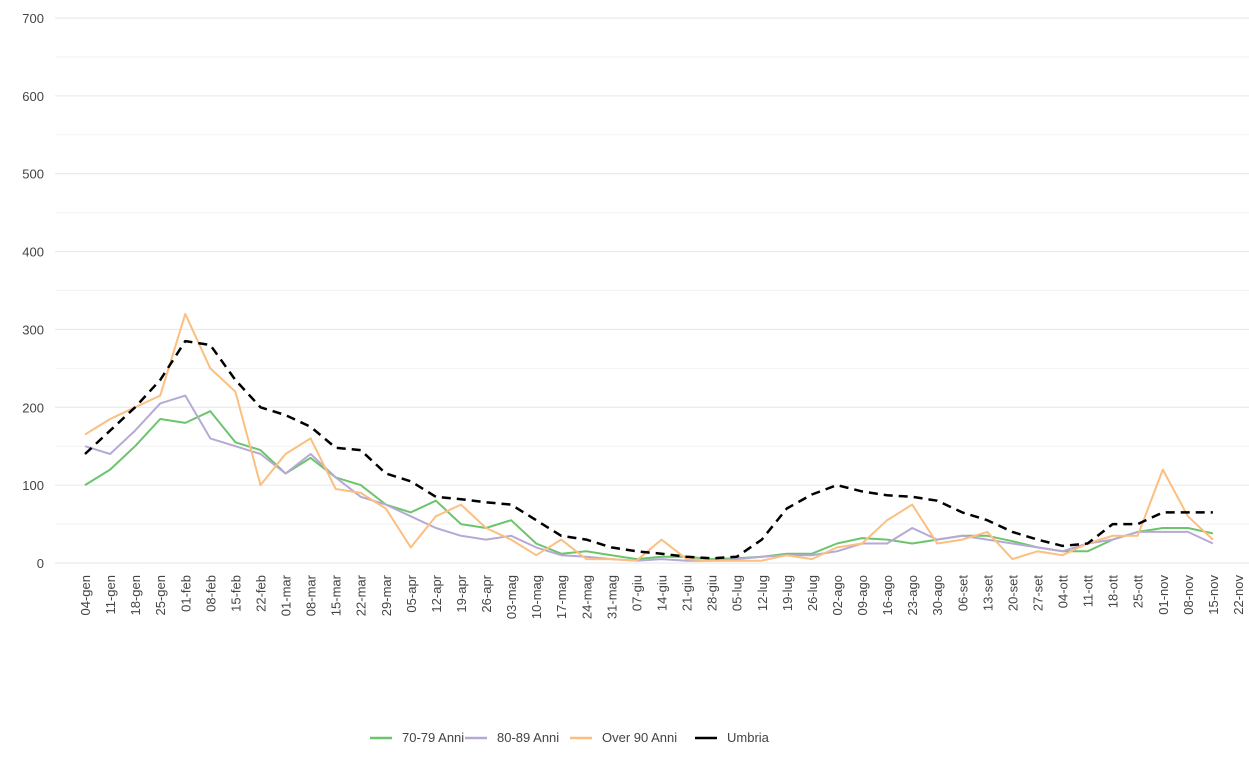  I want to click on x-tick-label: 20-set, so click(1012, 593).